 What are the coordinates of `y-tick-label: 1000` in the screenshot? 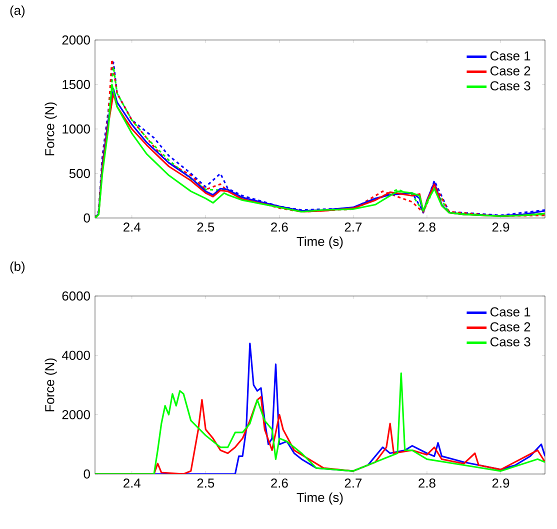 It's located at (76, 129).